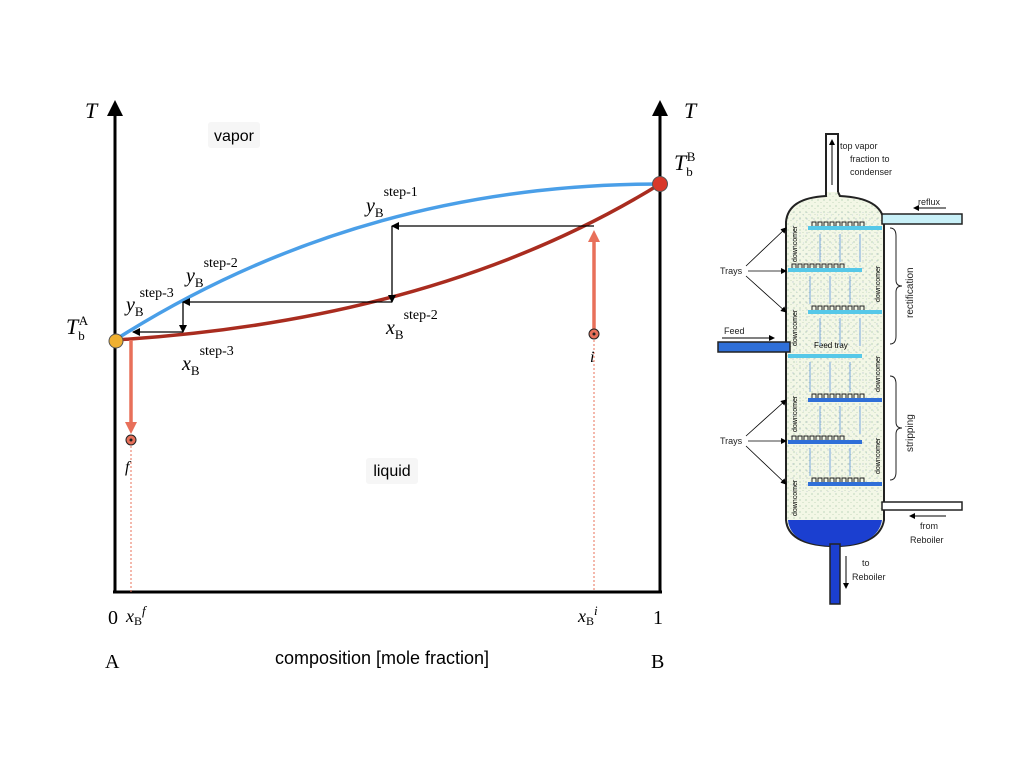 The image size is (1024, 768). I want to click on to-reboiler-label: to Reboiler, so click(869, 570).